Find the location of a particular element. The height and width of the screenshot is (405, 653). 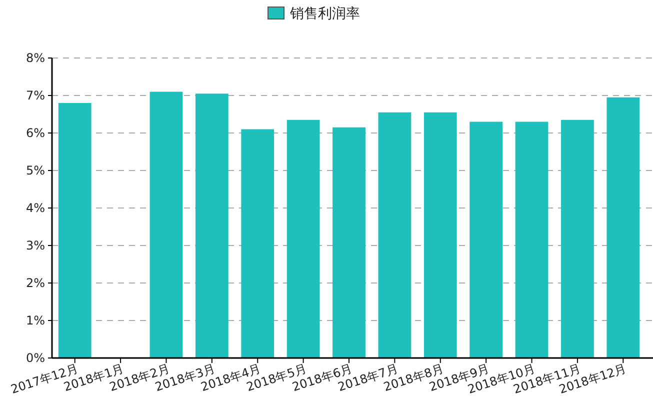

y-tick-label: 4% is located at coordinates (35, 208).